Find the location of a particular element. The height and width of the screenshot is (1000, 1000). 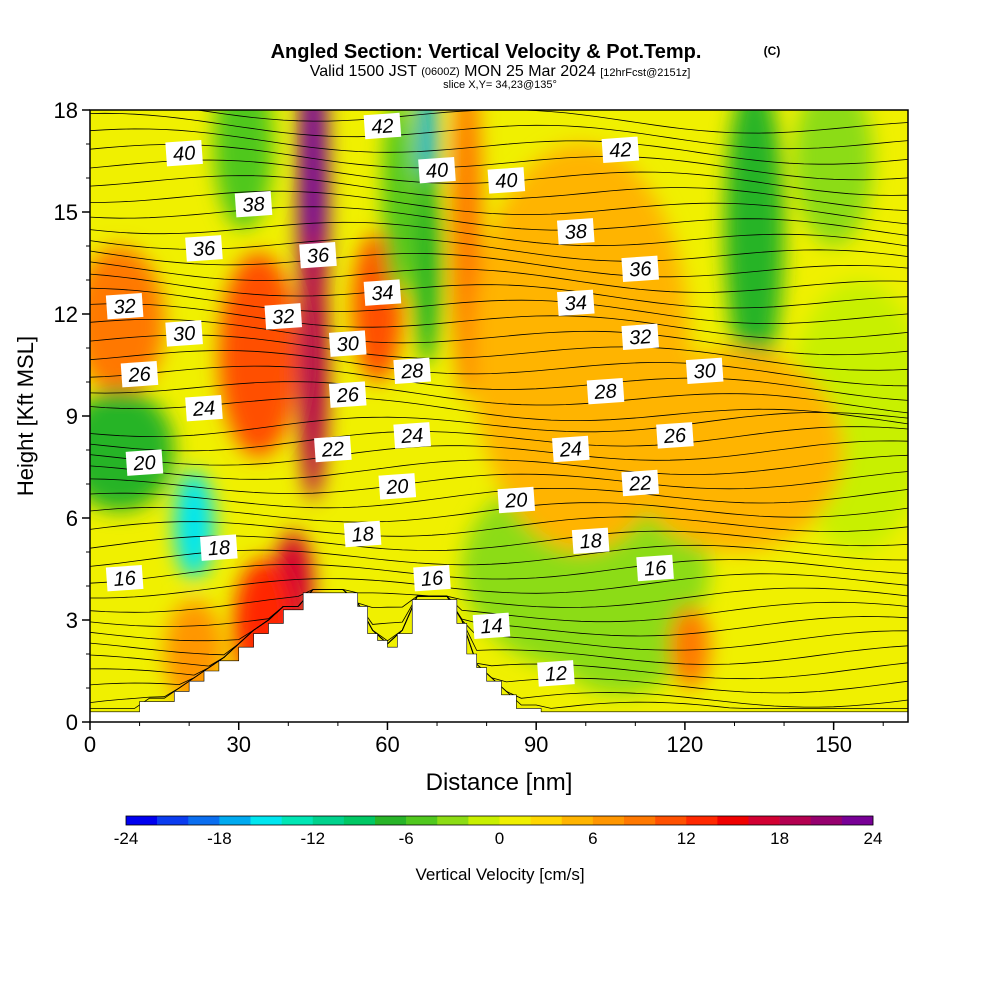

theta-label: 36 is located at coordinates (640, 269).